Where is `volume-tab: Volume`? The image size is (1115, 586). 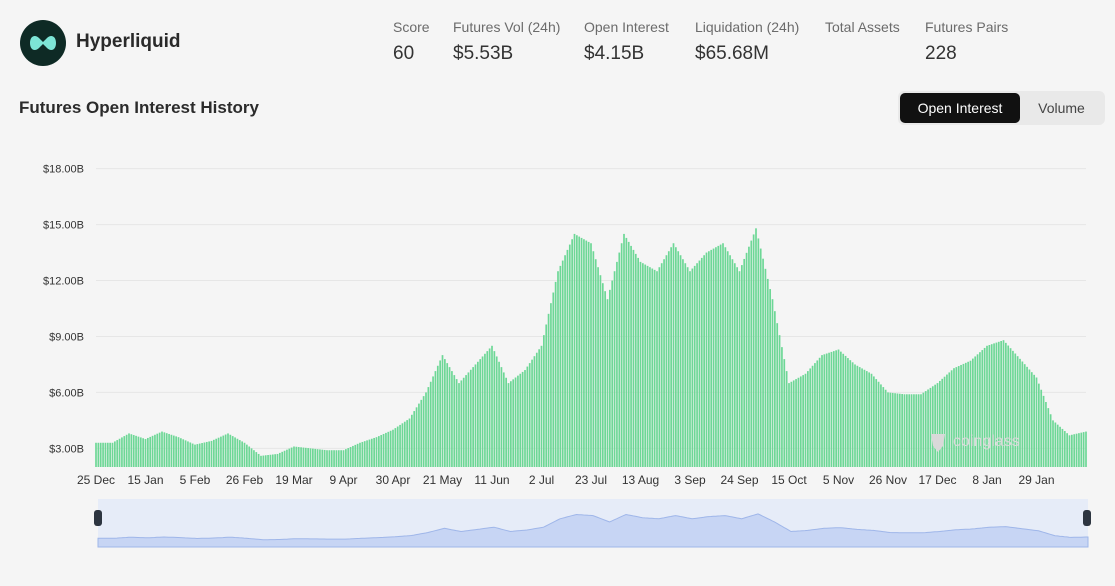
volume-tab: Volume is located at coordinates (1061, 108).